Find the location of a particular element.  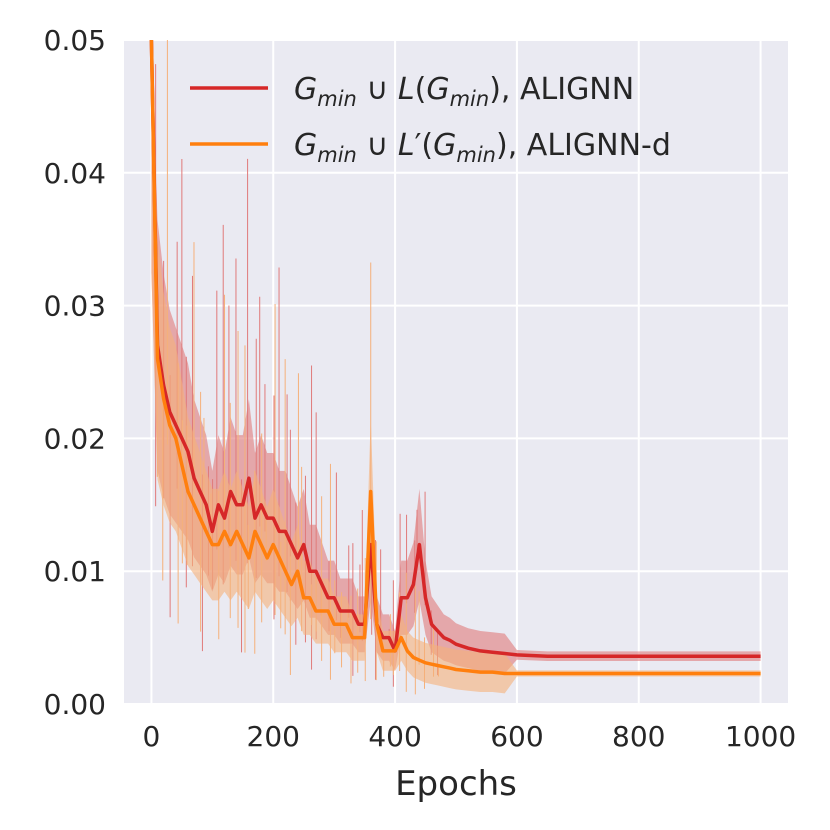

x-tick-label: 800 is located at coordinates (638, 736).